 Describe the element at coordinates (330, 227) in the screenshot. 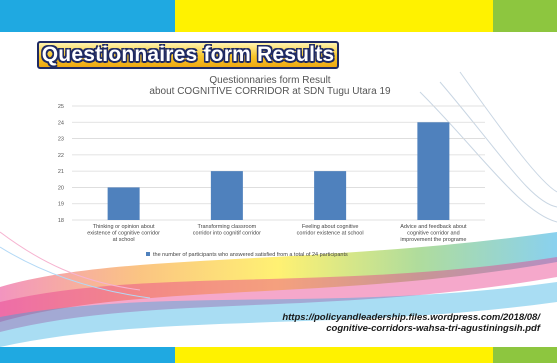

I see `x-tick-label: Feeling about cognitive` at that location.